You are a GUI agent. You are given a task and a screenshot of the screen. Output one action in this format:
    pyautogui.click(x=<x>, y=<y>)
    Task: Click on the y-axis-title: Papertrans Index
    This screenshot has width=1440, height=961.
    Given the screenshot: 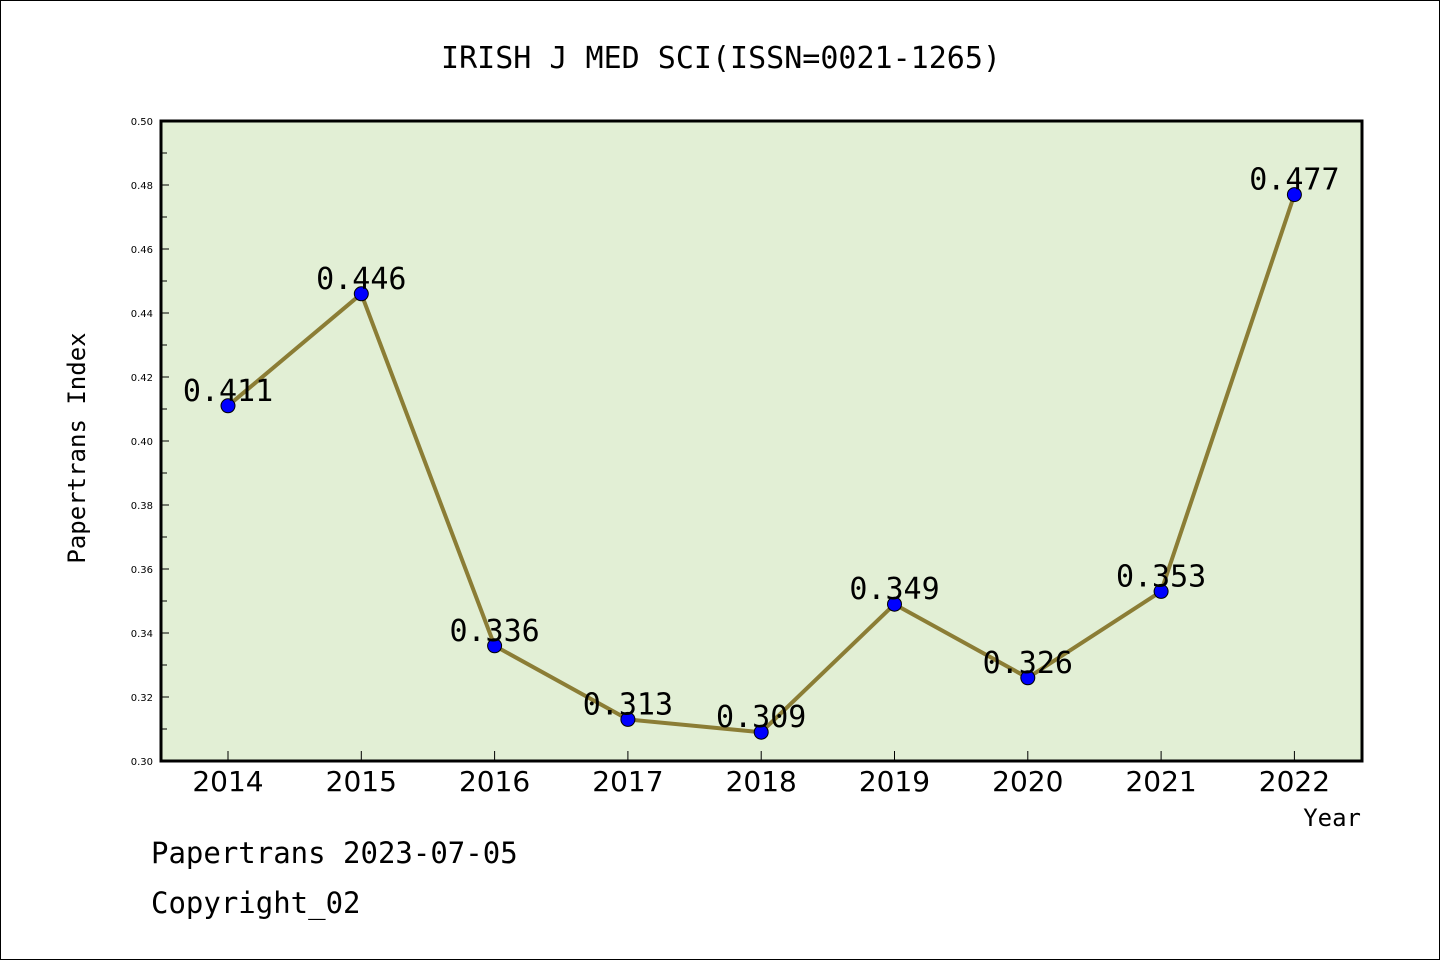 What is the action you would take?
    pyautogui.click(x=77, y=447)
    